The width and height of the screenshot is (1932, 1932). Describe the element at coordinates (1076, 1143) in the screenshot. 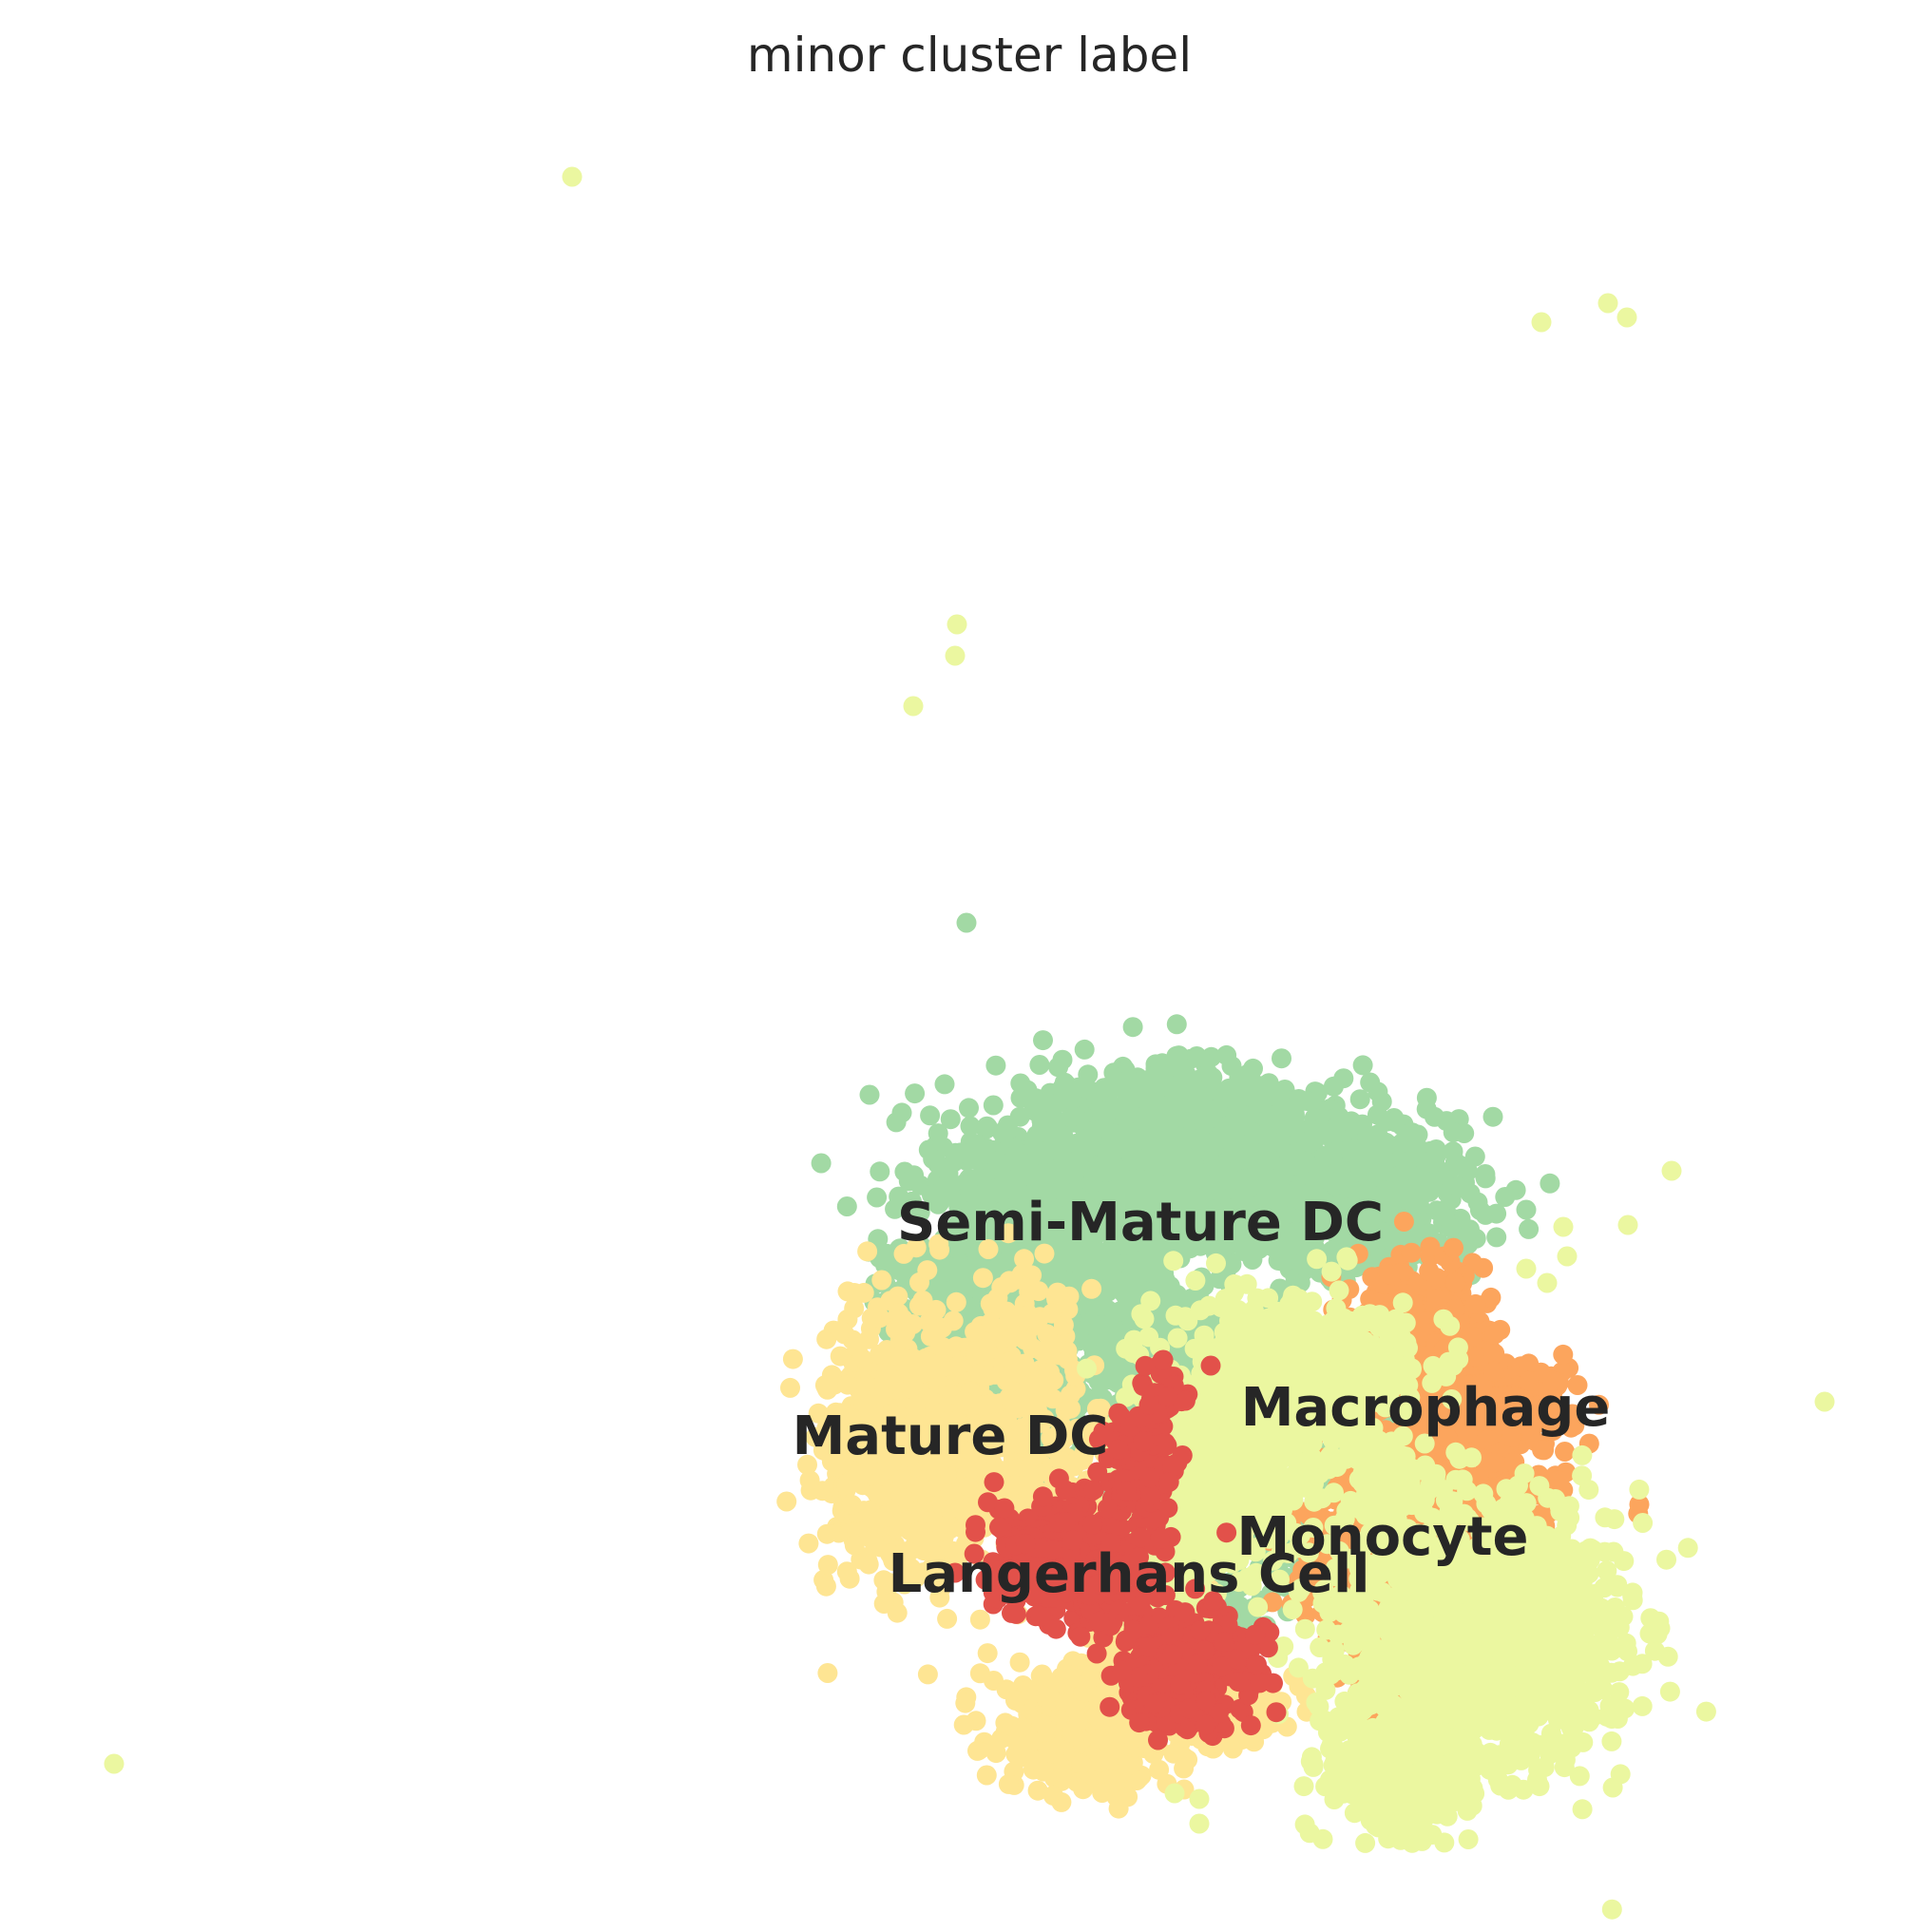

I see `point-semi-mature-dc-1936` at that location.